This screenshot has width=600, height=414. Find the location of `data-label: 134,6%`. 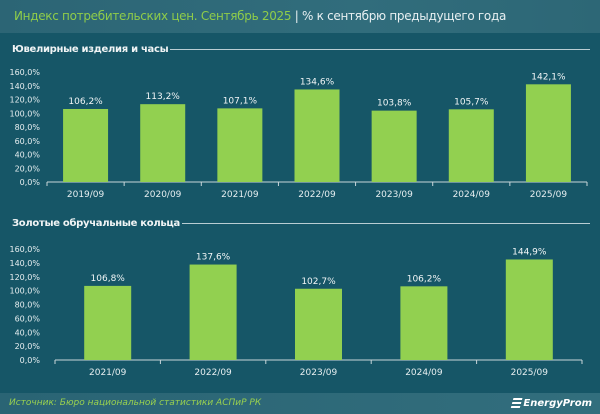

data-label: 134,6% is located at coordinates (317, 82).